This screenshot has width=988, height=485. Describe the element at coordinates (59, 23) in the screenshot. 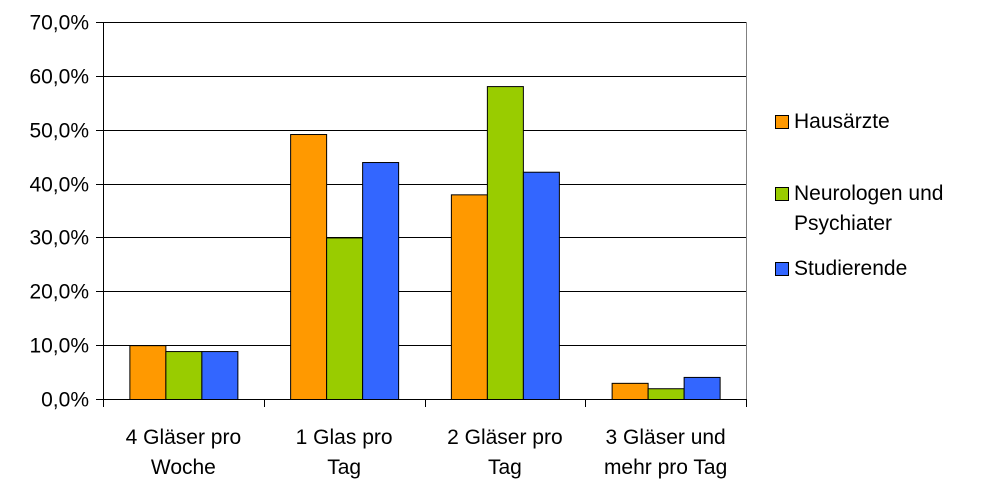

I see `y-tick-label: 70,0%` at that location.